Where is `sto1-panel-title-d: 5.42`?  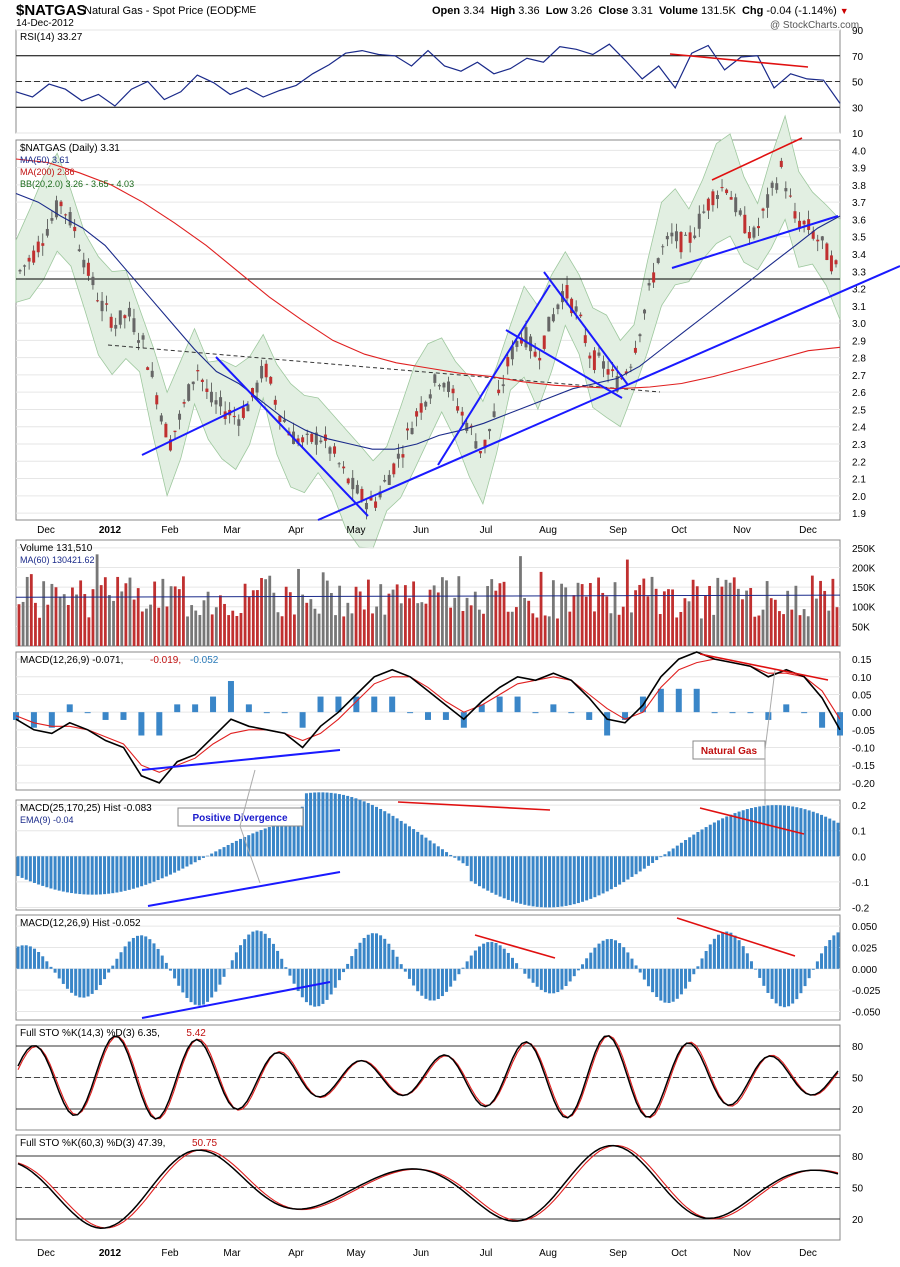
sto1-panel-title-d: 5.42 is located at coordinates (196, 1033).